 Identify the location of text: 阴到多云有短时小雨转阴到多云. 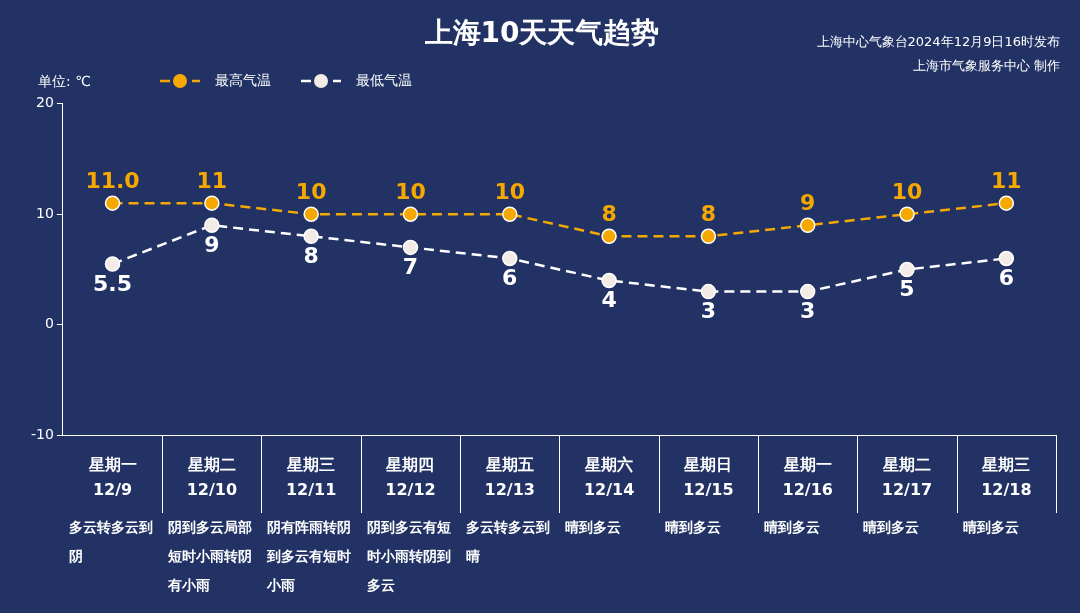
(408, 555).